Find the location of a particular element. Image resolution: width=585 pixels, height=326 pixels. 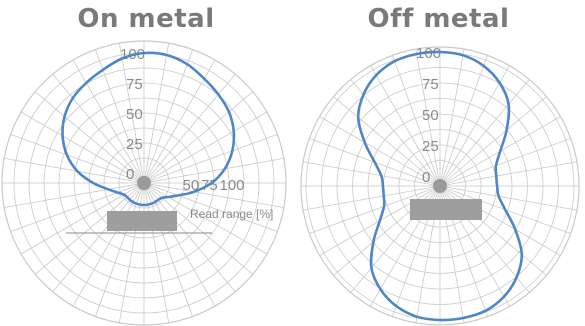

chart-title: Off metal is located at coordinates (438, 19).